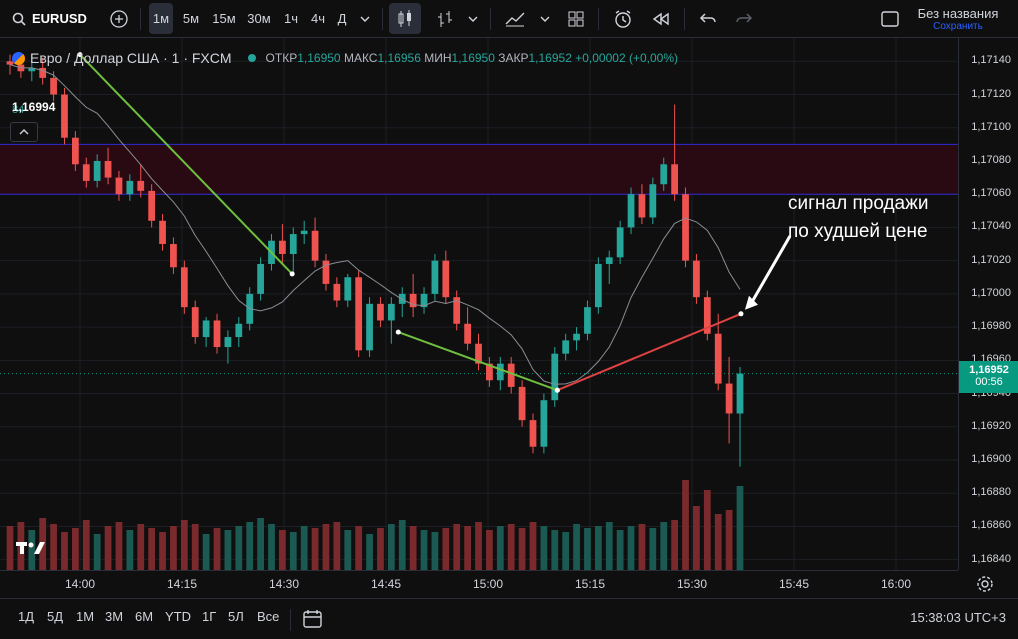  What do you see at coordinates (161, 18) in the screenshot?
I see `interval-1m: 1м` at bounding box center [161, 18].